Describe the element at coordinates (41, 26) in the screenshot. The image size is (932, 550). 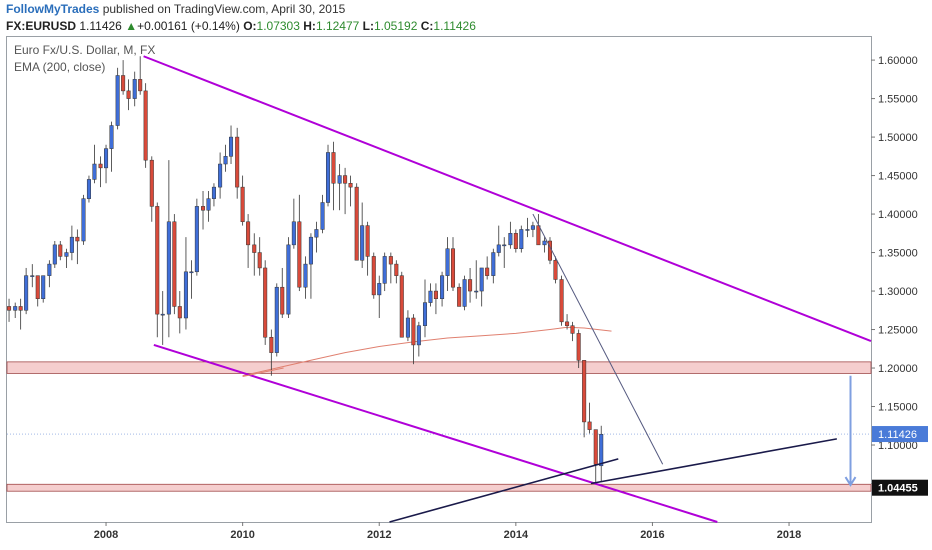
I see `symbol-label: FX:EURUSD` at that location.